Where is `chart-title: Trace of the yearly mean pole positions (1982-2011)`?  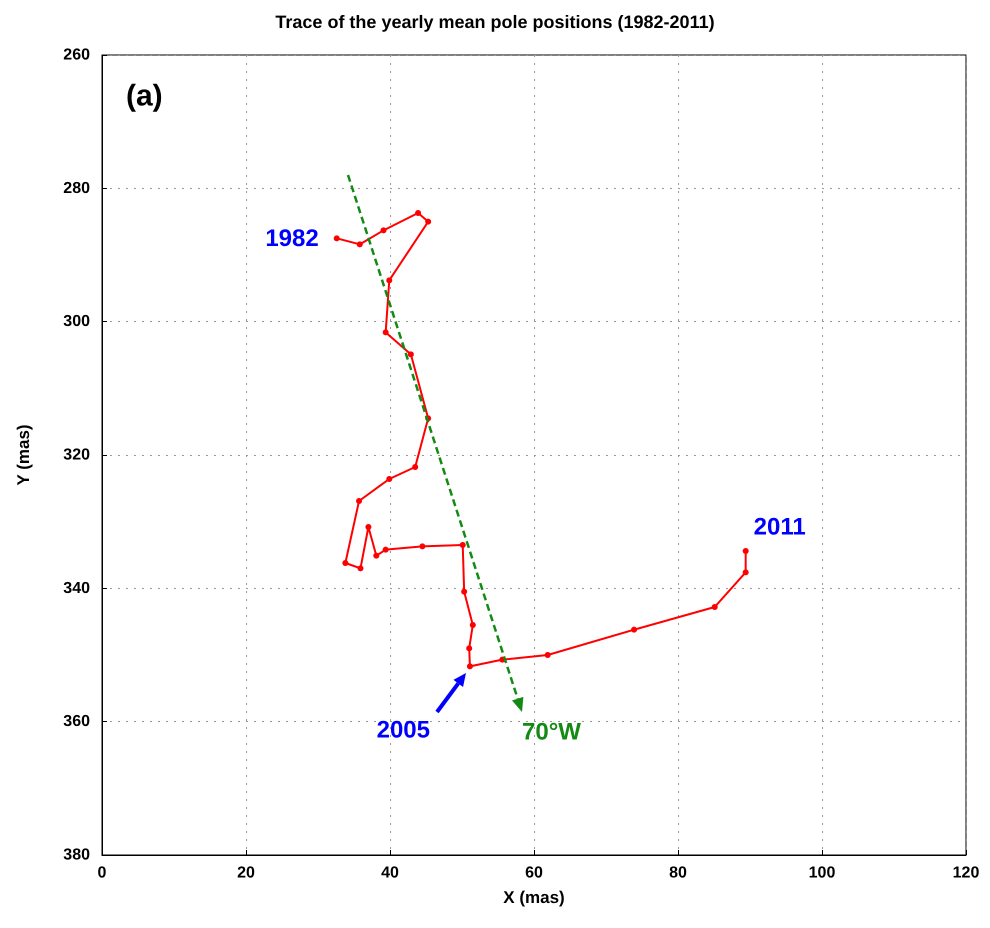 chart-title: Trace of the yearly mean pole positions (1982-2011) is located at coordinates (495, 22).